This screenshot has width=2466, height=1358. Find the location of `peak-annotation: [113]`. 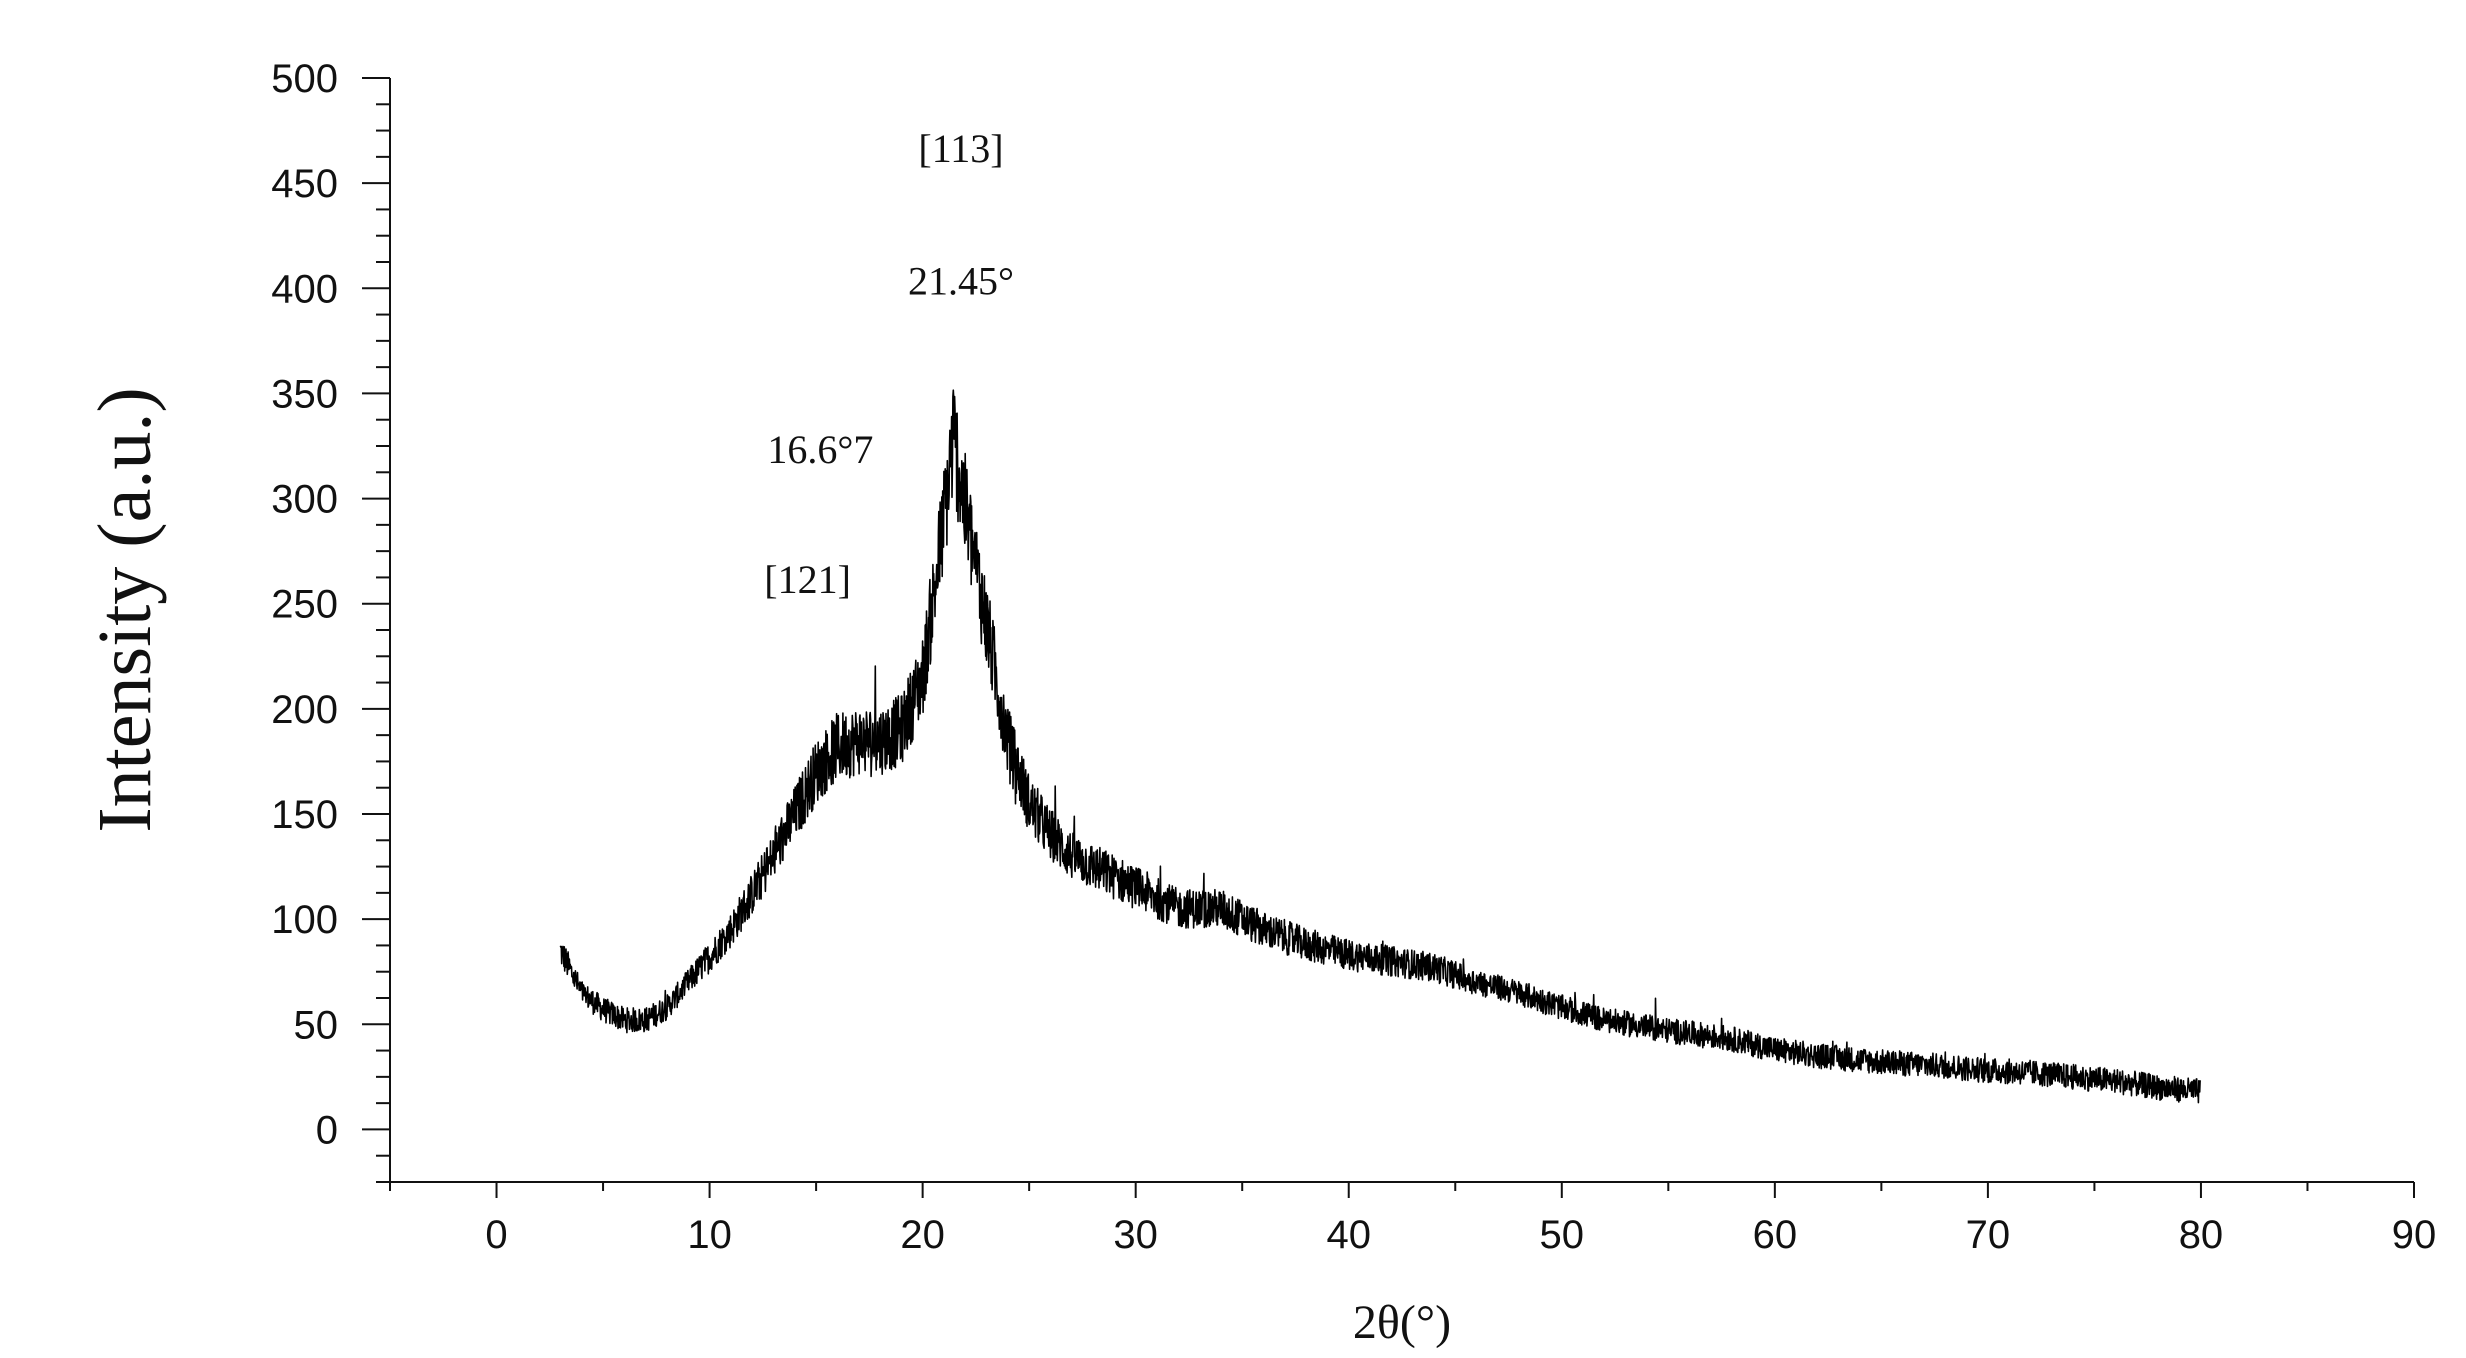

peak-annotation: [113] is located at coordinates (960, 148).